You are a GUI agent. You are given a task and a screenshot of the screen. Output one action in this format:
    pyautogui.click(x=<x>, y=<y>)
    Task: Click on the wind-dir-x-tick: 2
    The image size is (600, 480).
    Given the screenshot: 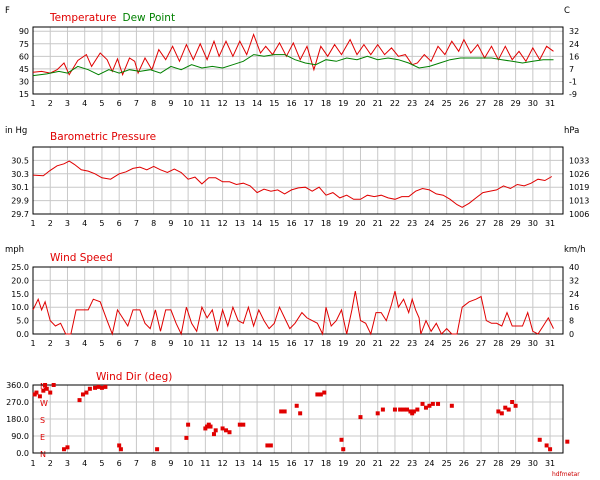 What is the action you would take?
    pyautogui.click(x=50, y=463)
    